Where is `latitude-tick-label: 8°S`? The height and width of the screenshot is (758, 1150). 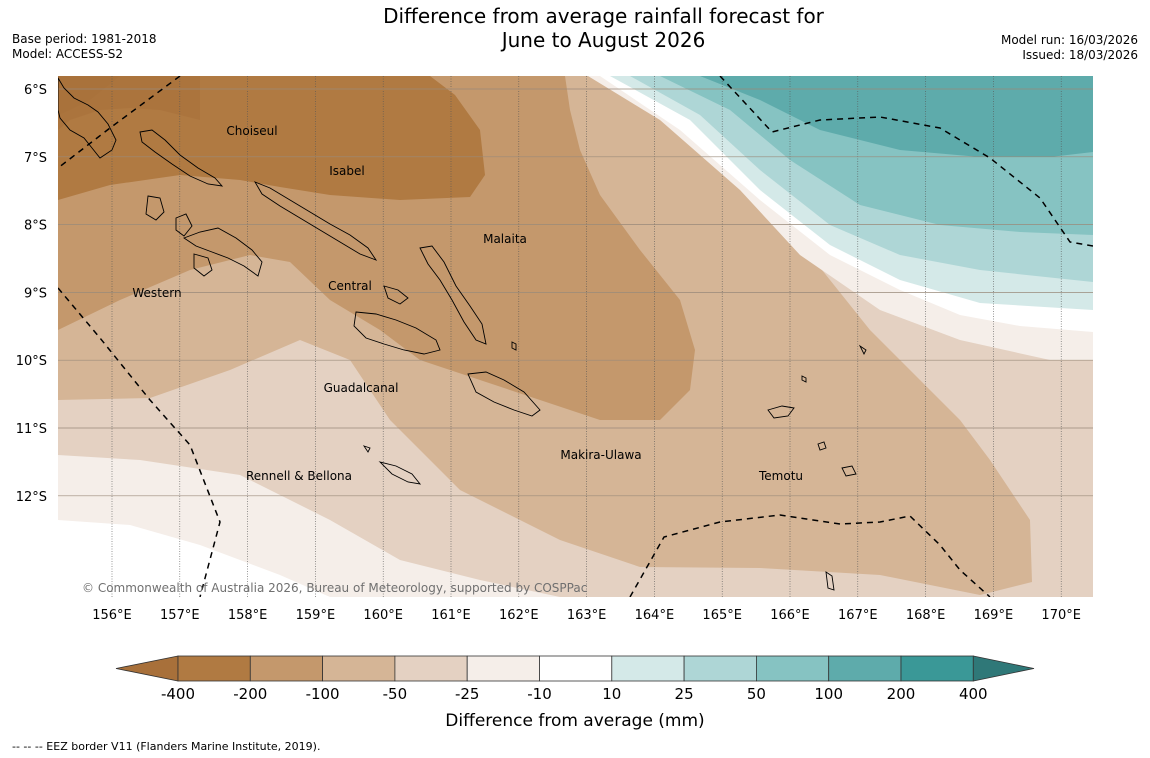
latitude-tick-label: 8°S is located at coordinates (35, 226).